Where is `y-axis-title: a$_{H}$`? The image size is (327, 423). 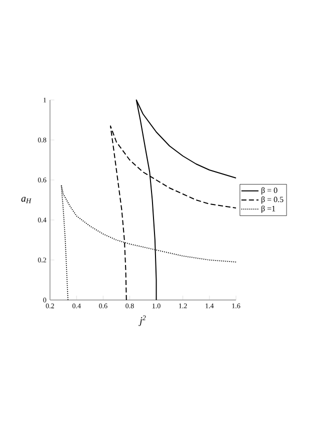
y-axis-title: a$_{H}$ is located at coordinates (26, 200).